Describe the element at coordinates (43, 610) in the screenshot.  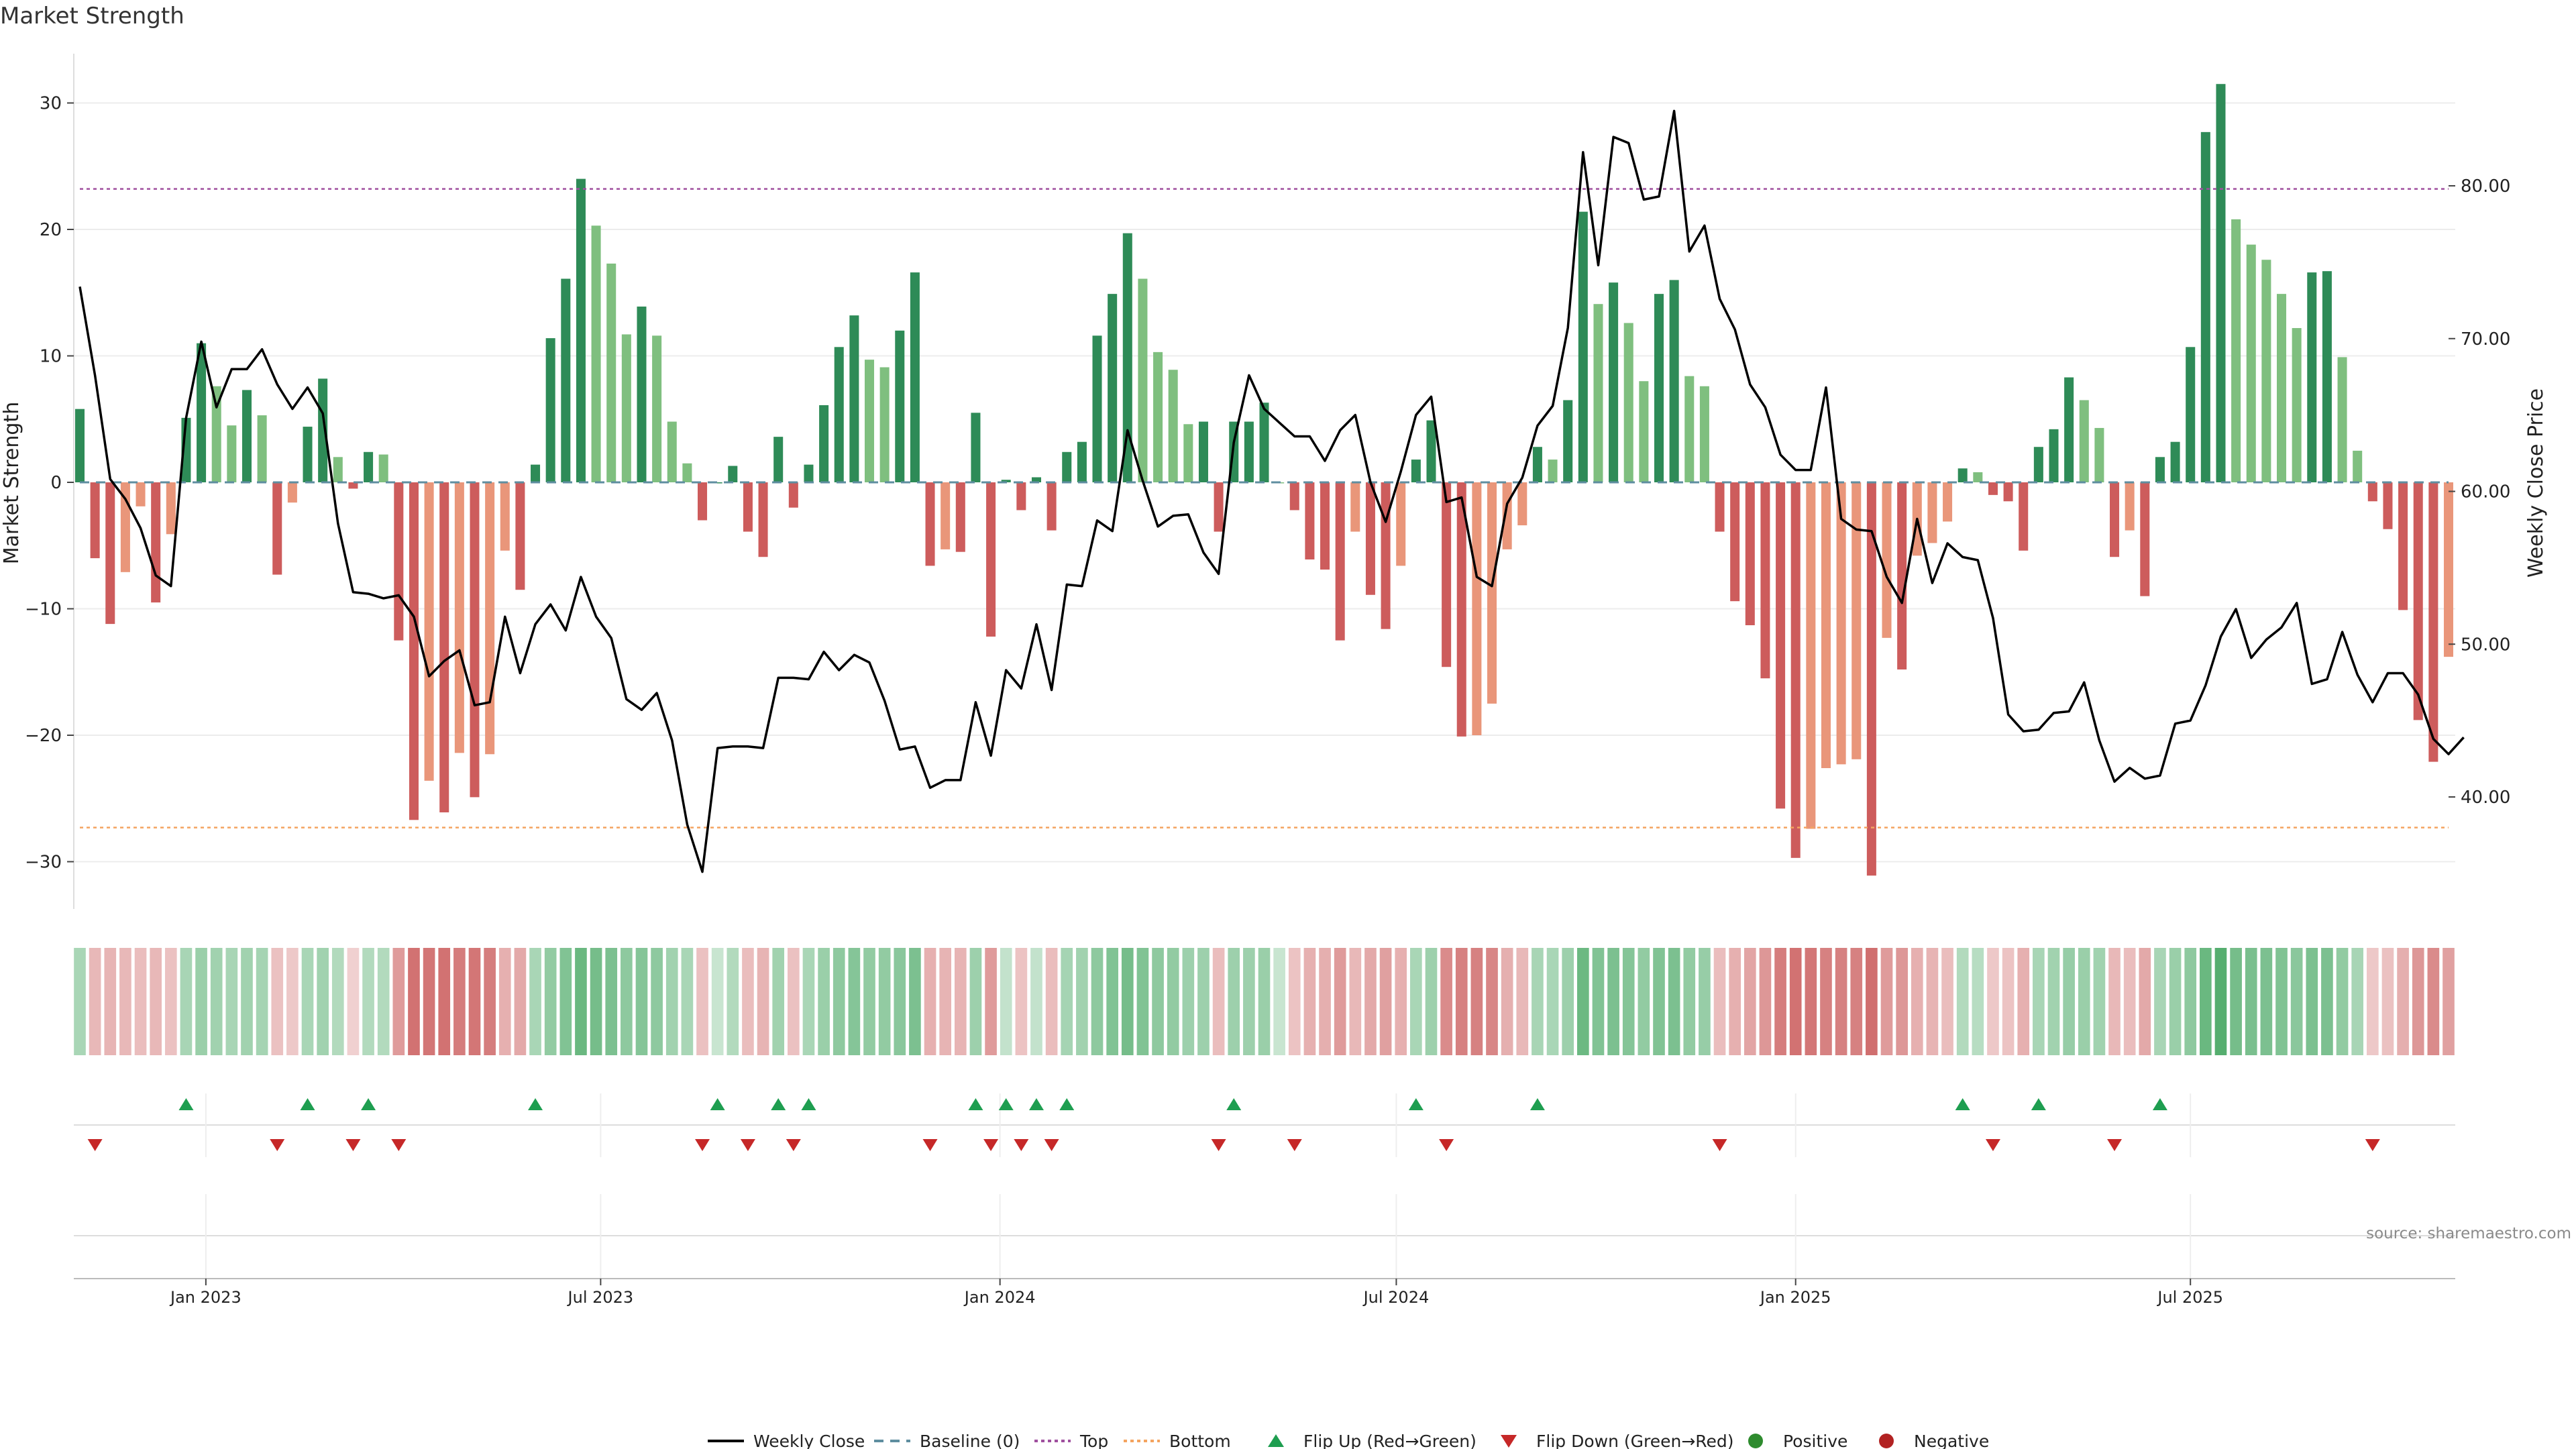
I see `y-tick-label: −10` at that location.